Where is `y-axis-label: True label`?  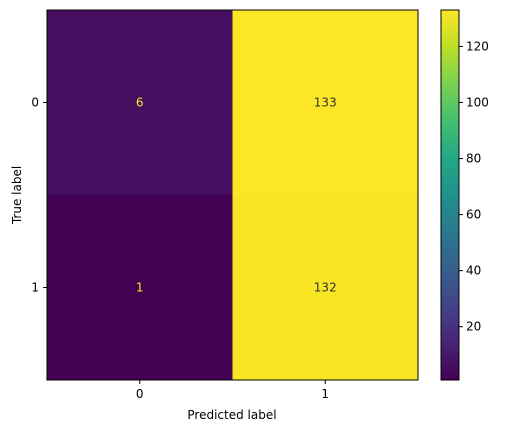 y-axis-label: True label is located at coordinates (17, 195).